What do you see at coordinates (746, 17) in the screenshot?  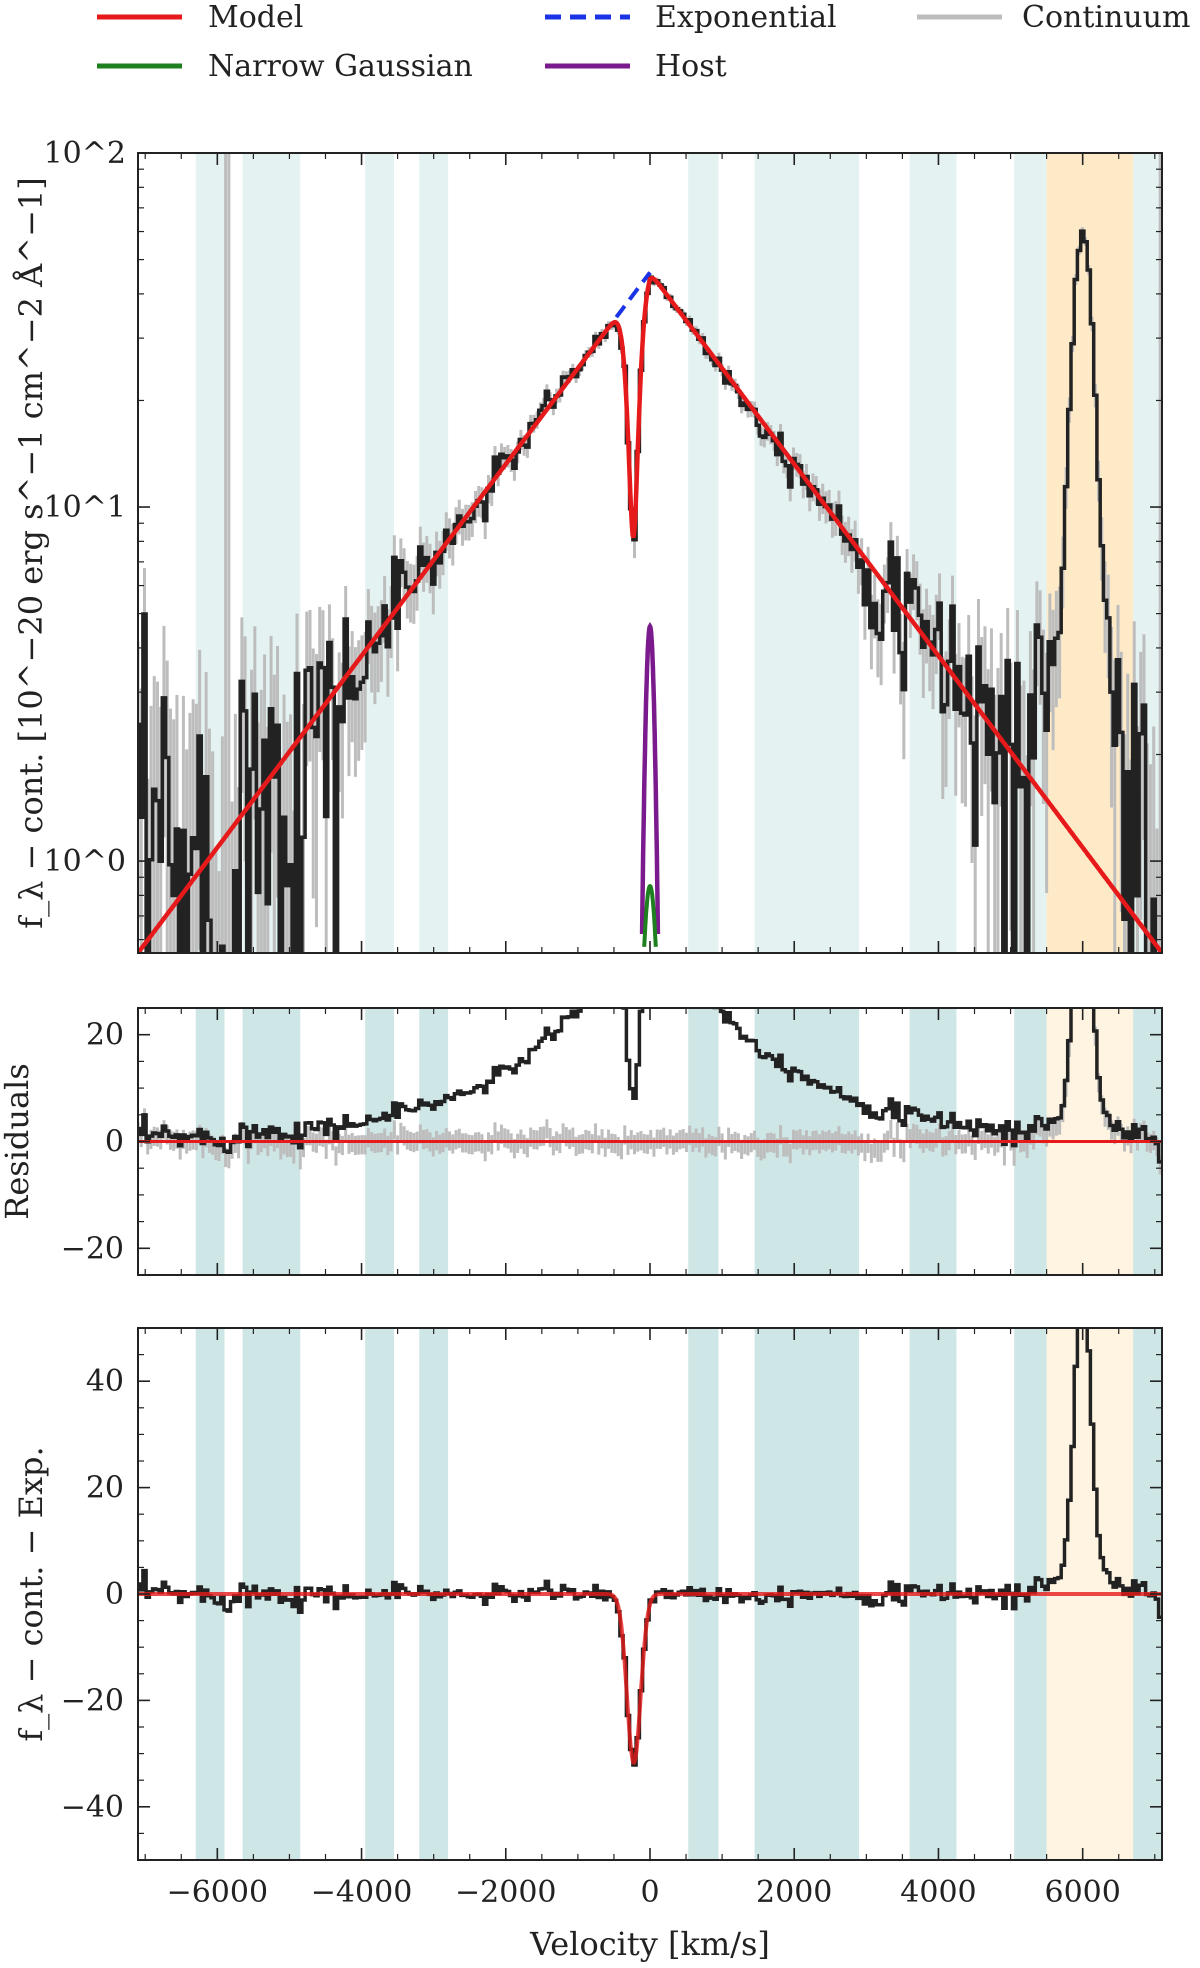 I see `legend-label-2: Exponential` at bounding box center [746, 17].